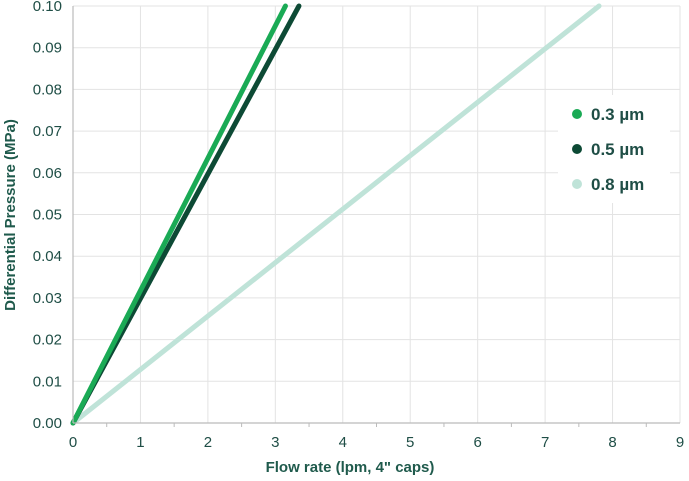  Describe the element at coordinates (617, 184) in the screenshot. I see `legend-label: 0.8 µm` at that location.